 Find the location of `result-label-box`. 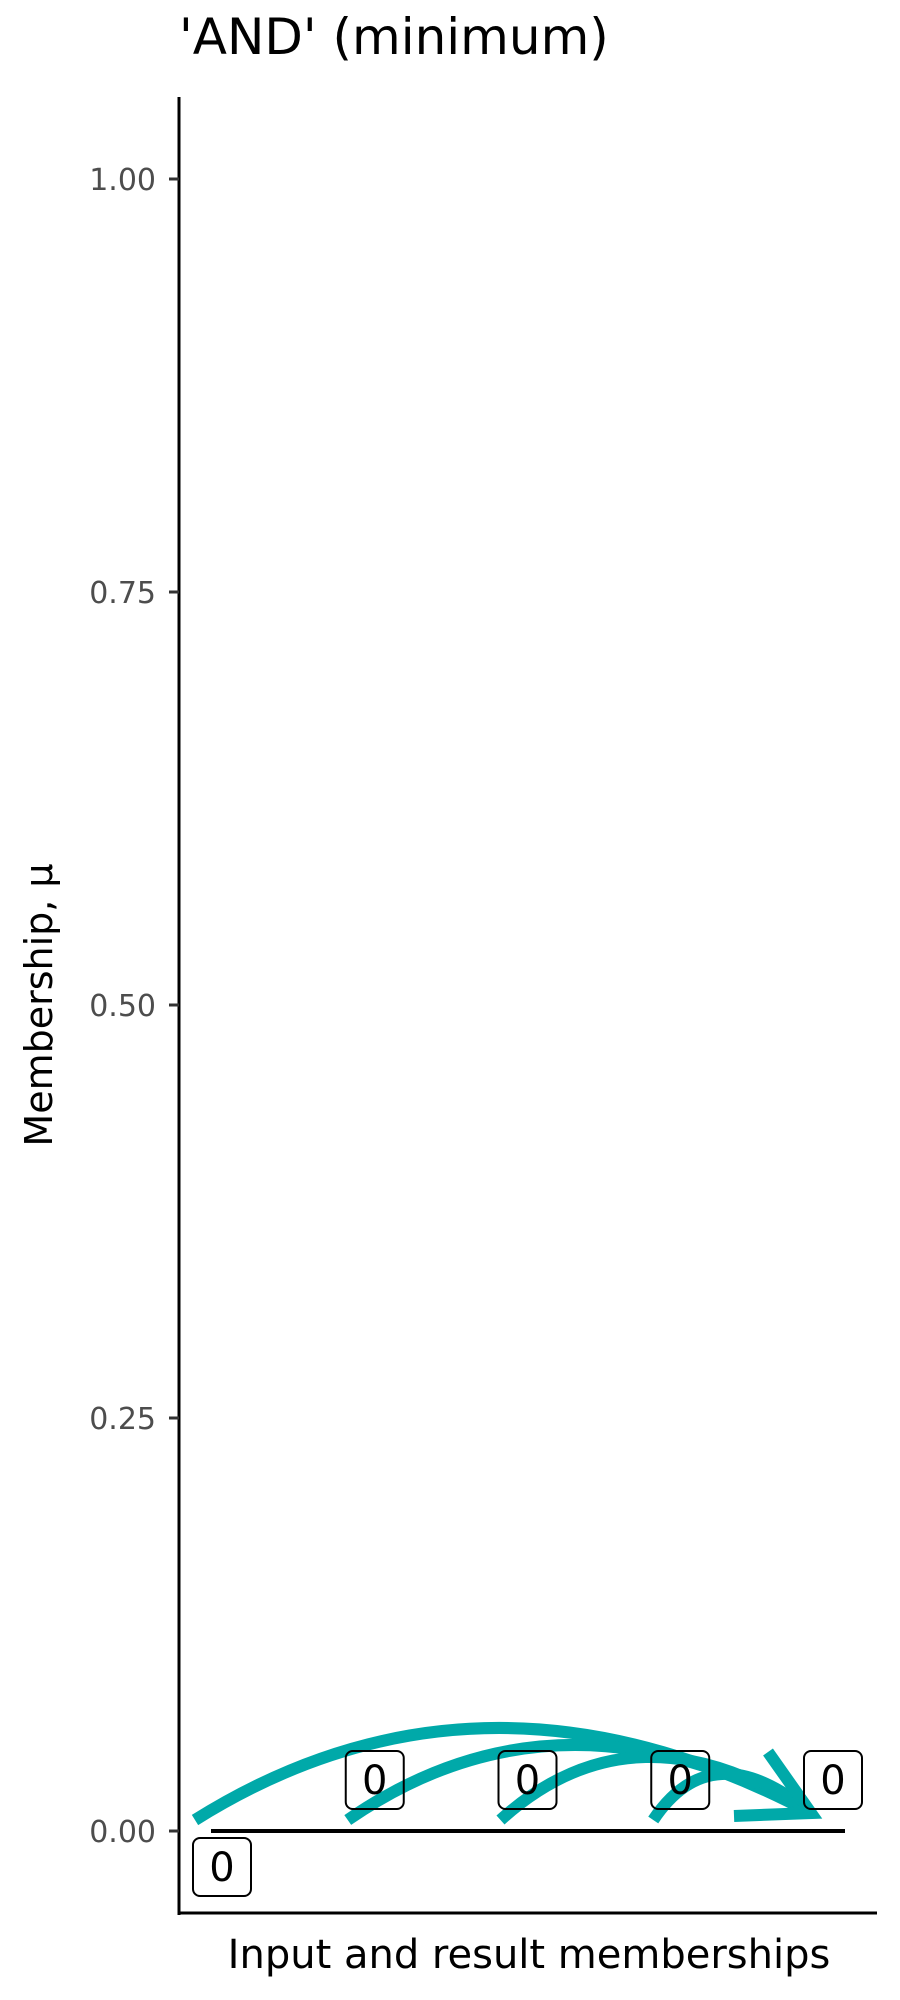

result-label-box is located at coordinates (833, 1780).